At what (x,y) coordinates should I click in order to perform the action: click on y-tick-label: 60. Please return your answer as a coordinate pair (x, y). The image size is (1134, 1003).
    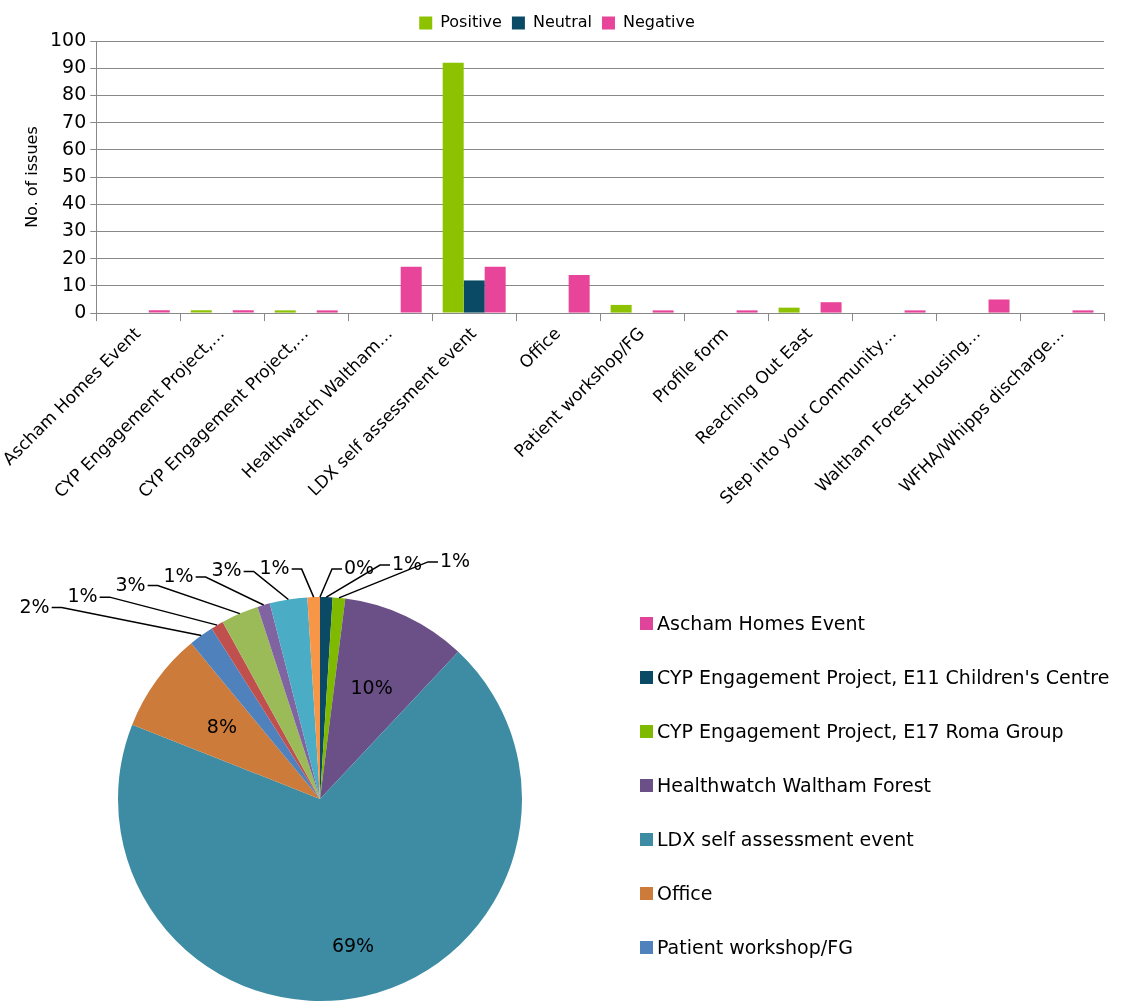
    Looking at the image, I should click on (74, 147).